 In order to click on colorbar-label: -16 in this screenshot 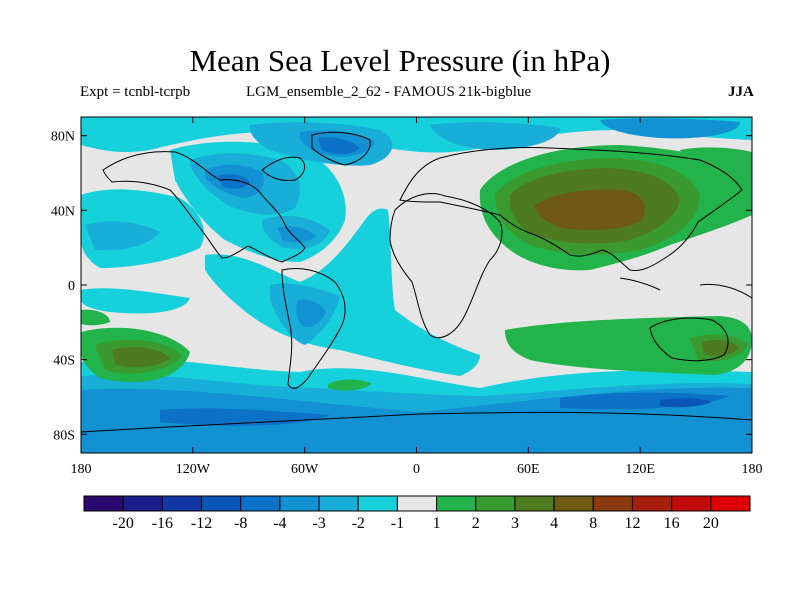, I will do `click(162, 523)`.